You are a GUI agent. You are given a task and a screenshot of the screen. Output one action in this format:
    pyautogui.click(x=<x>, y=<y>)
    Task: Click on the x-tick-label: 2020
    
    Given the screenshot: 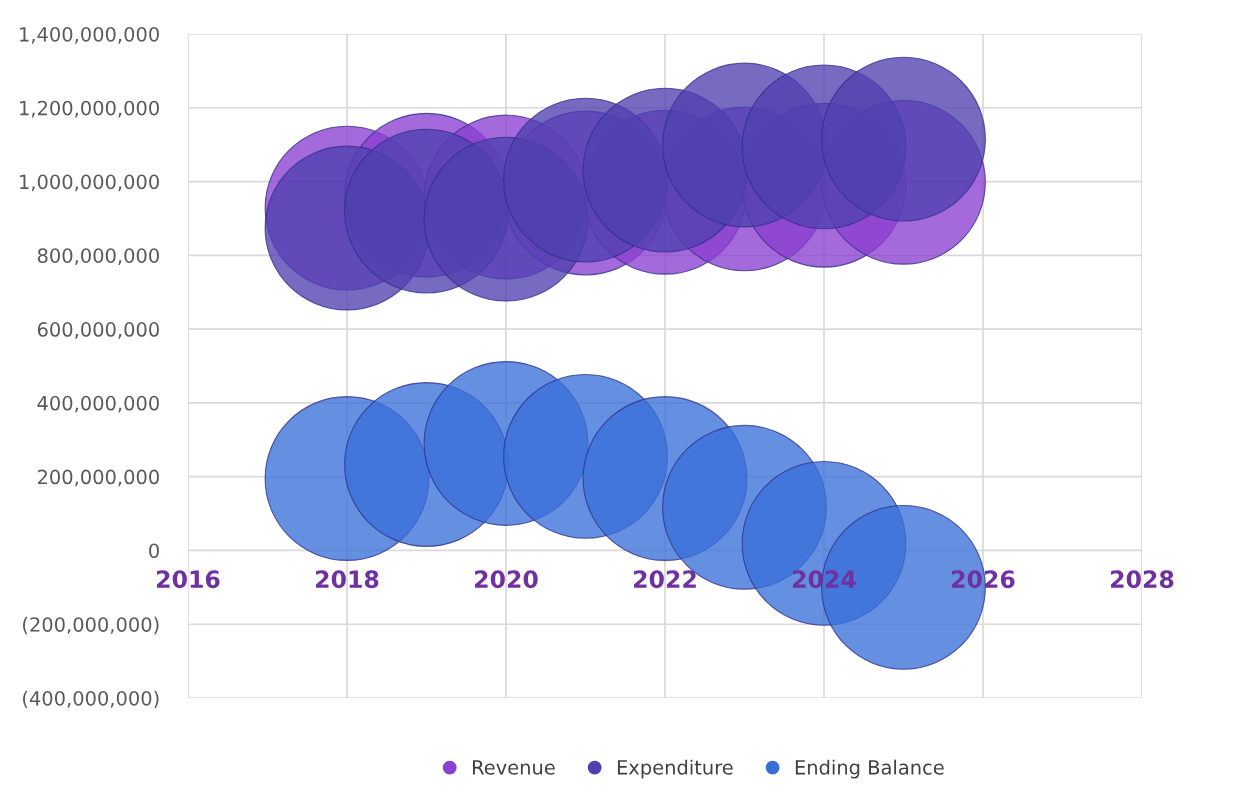 What is the action you would take?
    pyautogui.click(x=506, y=579)
    